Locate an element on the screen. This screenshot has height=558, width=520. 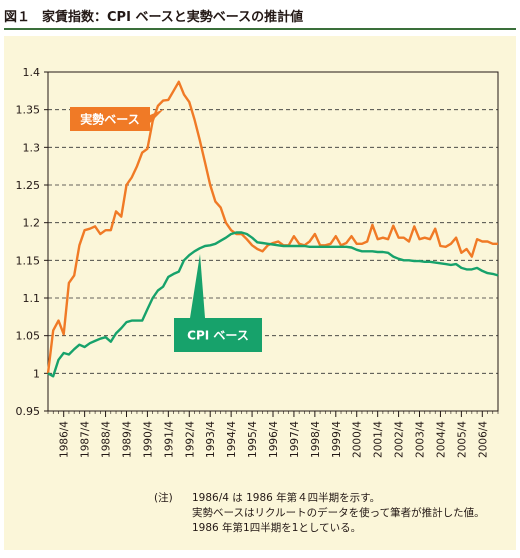
jissei-callout-pointer is located at coordinates (157, 116).